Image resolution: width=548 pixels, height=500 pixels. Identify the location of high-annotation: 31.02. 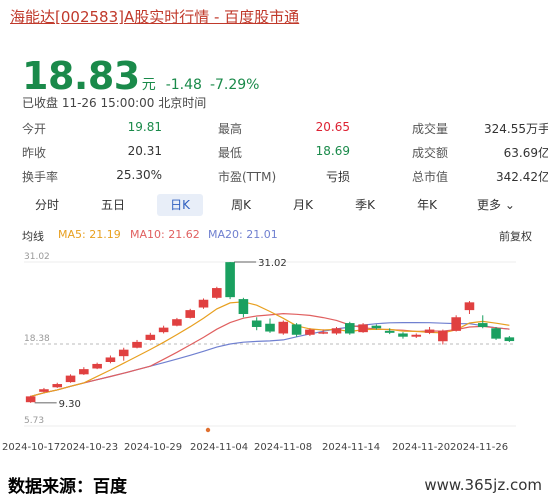
(272, 263).